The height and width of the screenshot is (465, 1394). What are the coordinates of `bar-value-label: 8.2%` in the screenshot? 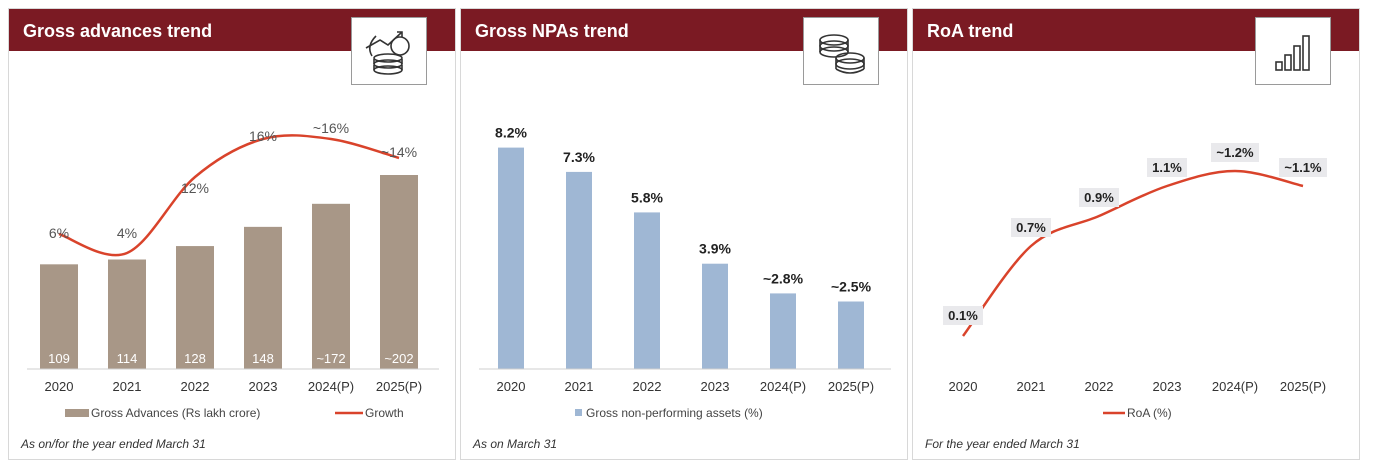 It's located at (511, 133).